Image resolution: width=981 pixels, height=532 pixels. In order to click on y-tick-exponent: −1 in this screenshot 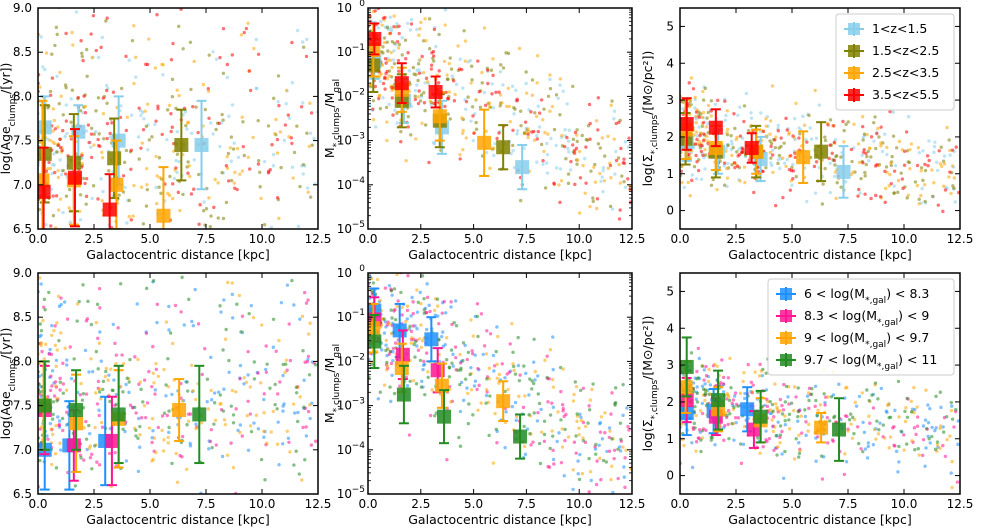, I will do `click(358, 313)`.